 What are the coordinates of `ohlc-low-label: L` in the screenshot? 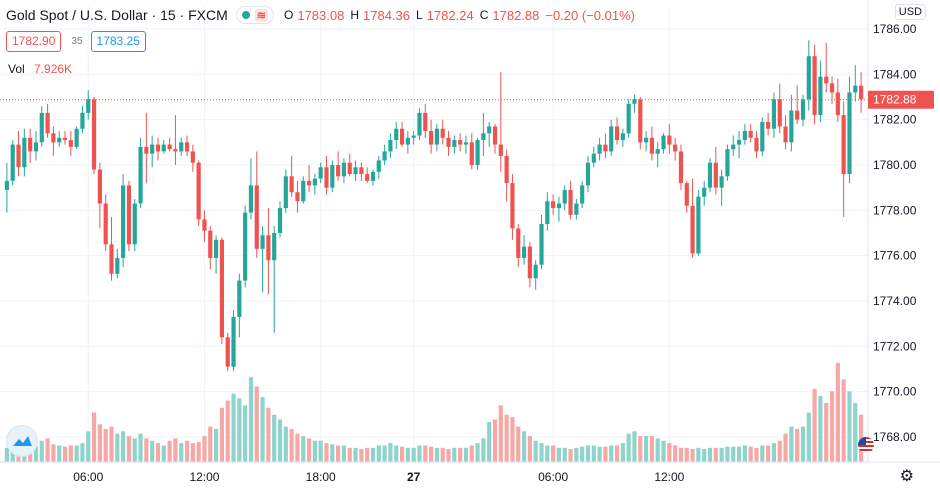 It's located at (419, 15).